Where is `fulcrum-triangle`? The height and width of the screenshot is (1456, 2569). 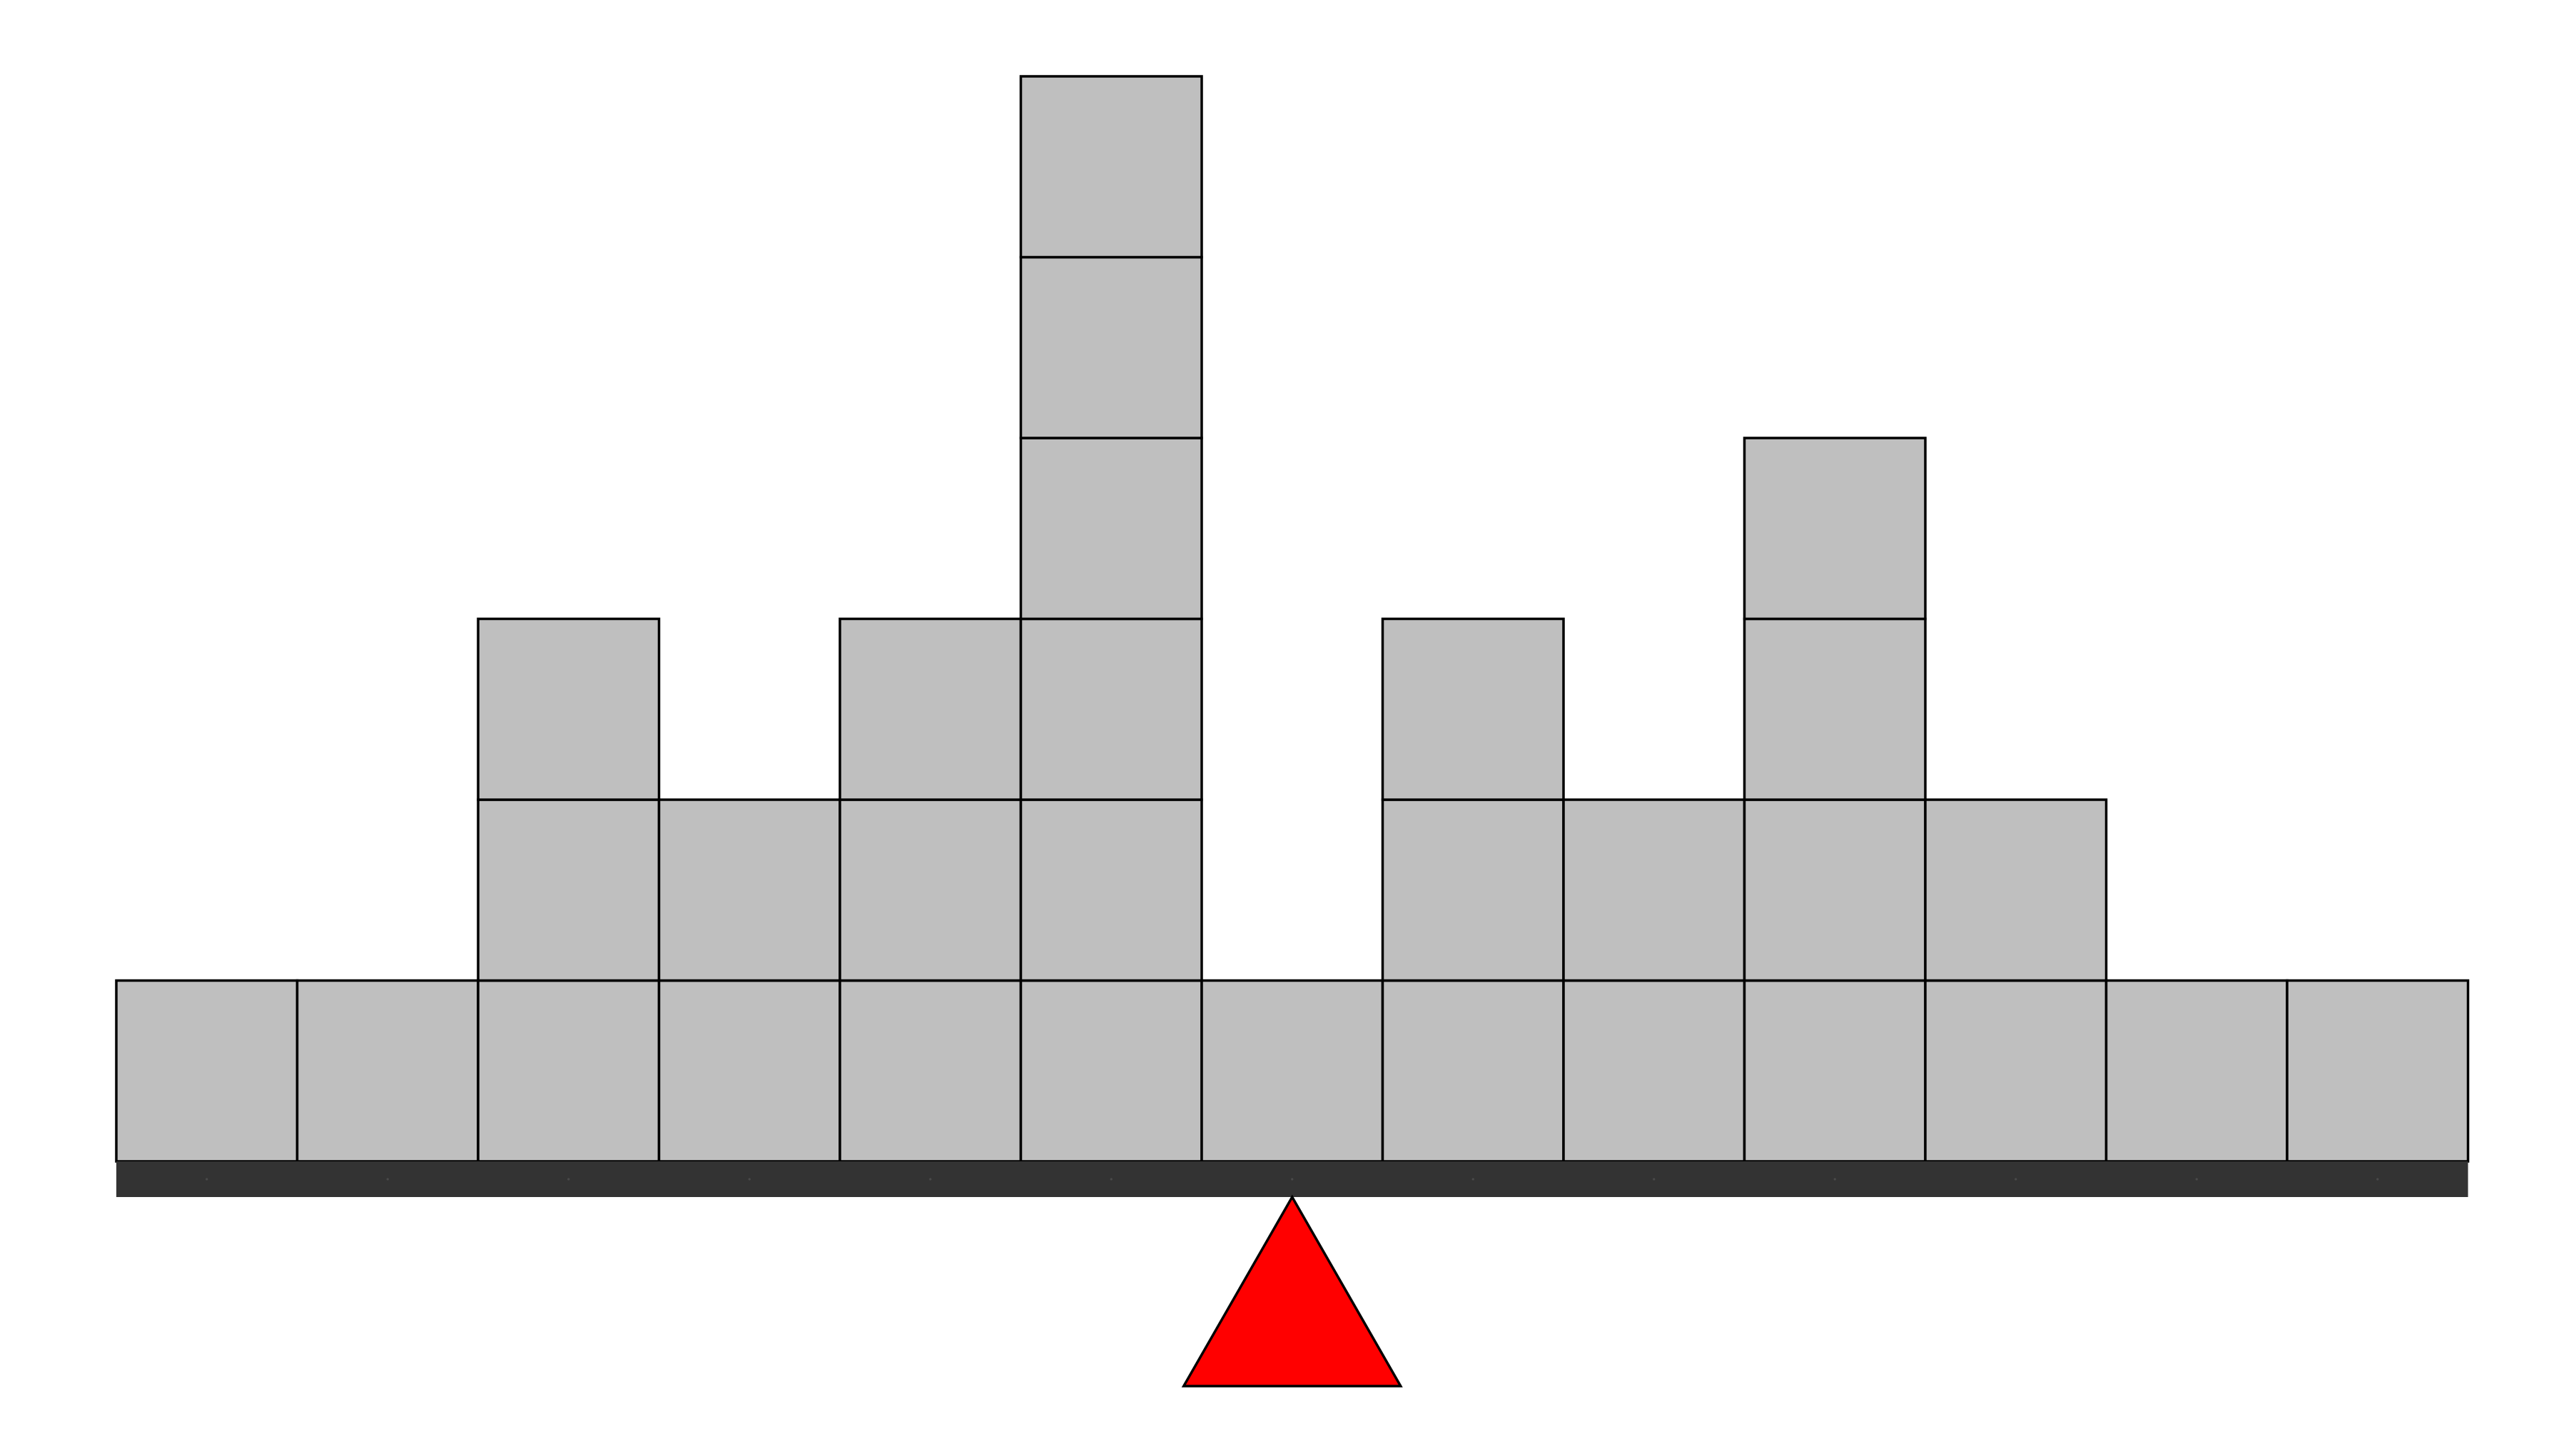 fulcrum-triangle is located at coordinates (1292, 1291).